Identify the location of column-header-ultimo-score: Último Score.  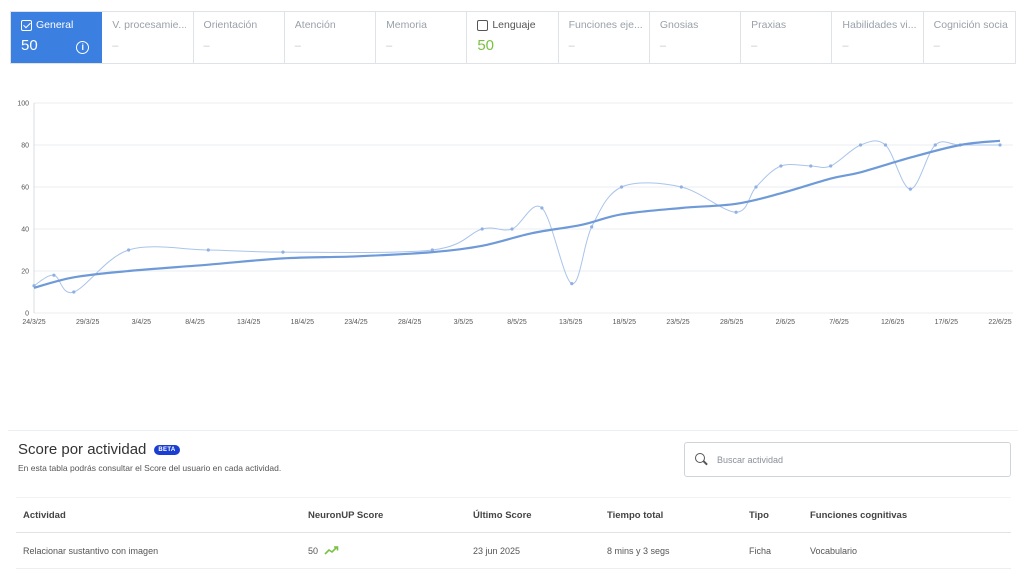
(502, 515).